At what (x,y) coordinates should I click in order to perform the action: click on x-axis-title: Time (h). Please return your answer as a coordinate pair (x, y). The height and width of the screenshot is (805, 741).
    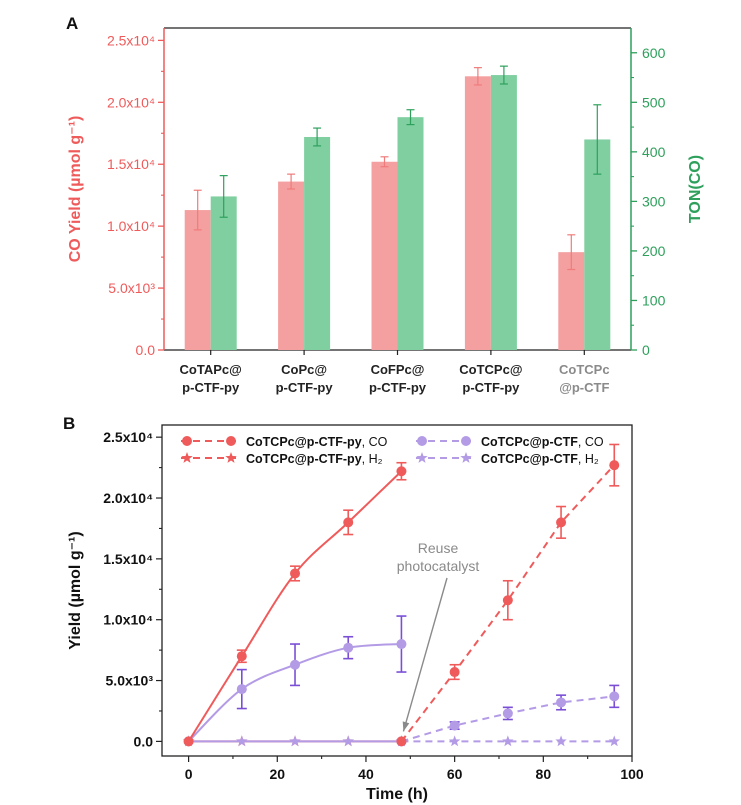
    Looking at the image, I should click on (397, 794).